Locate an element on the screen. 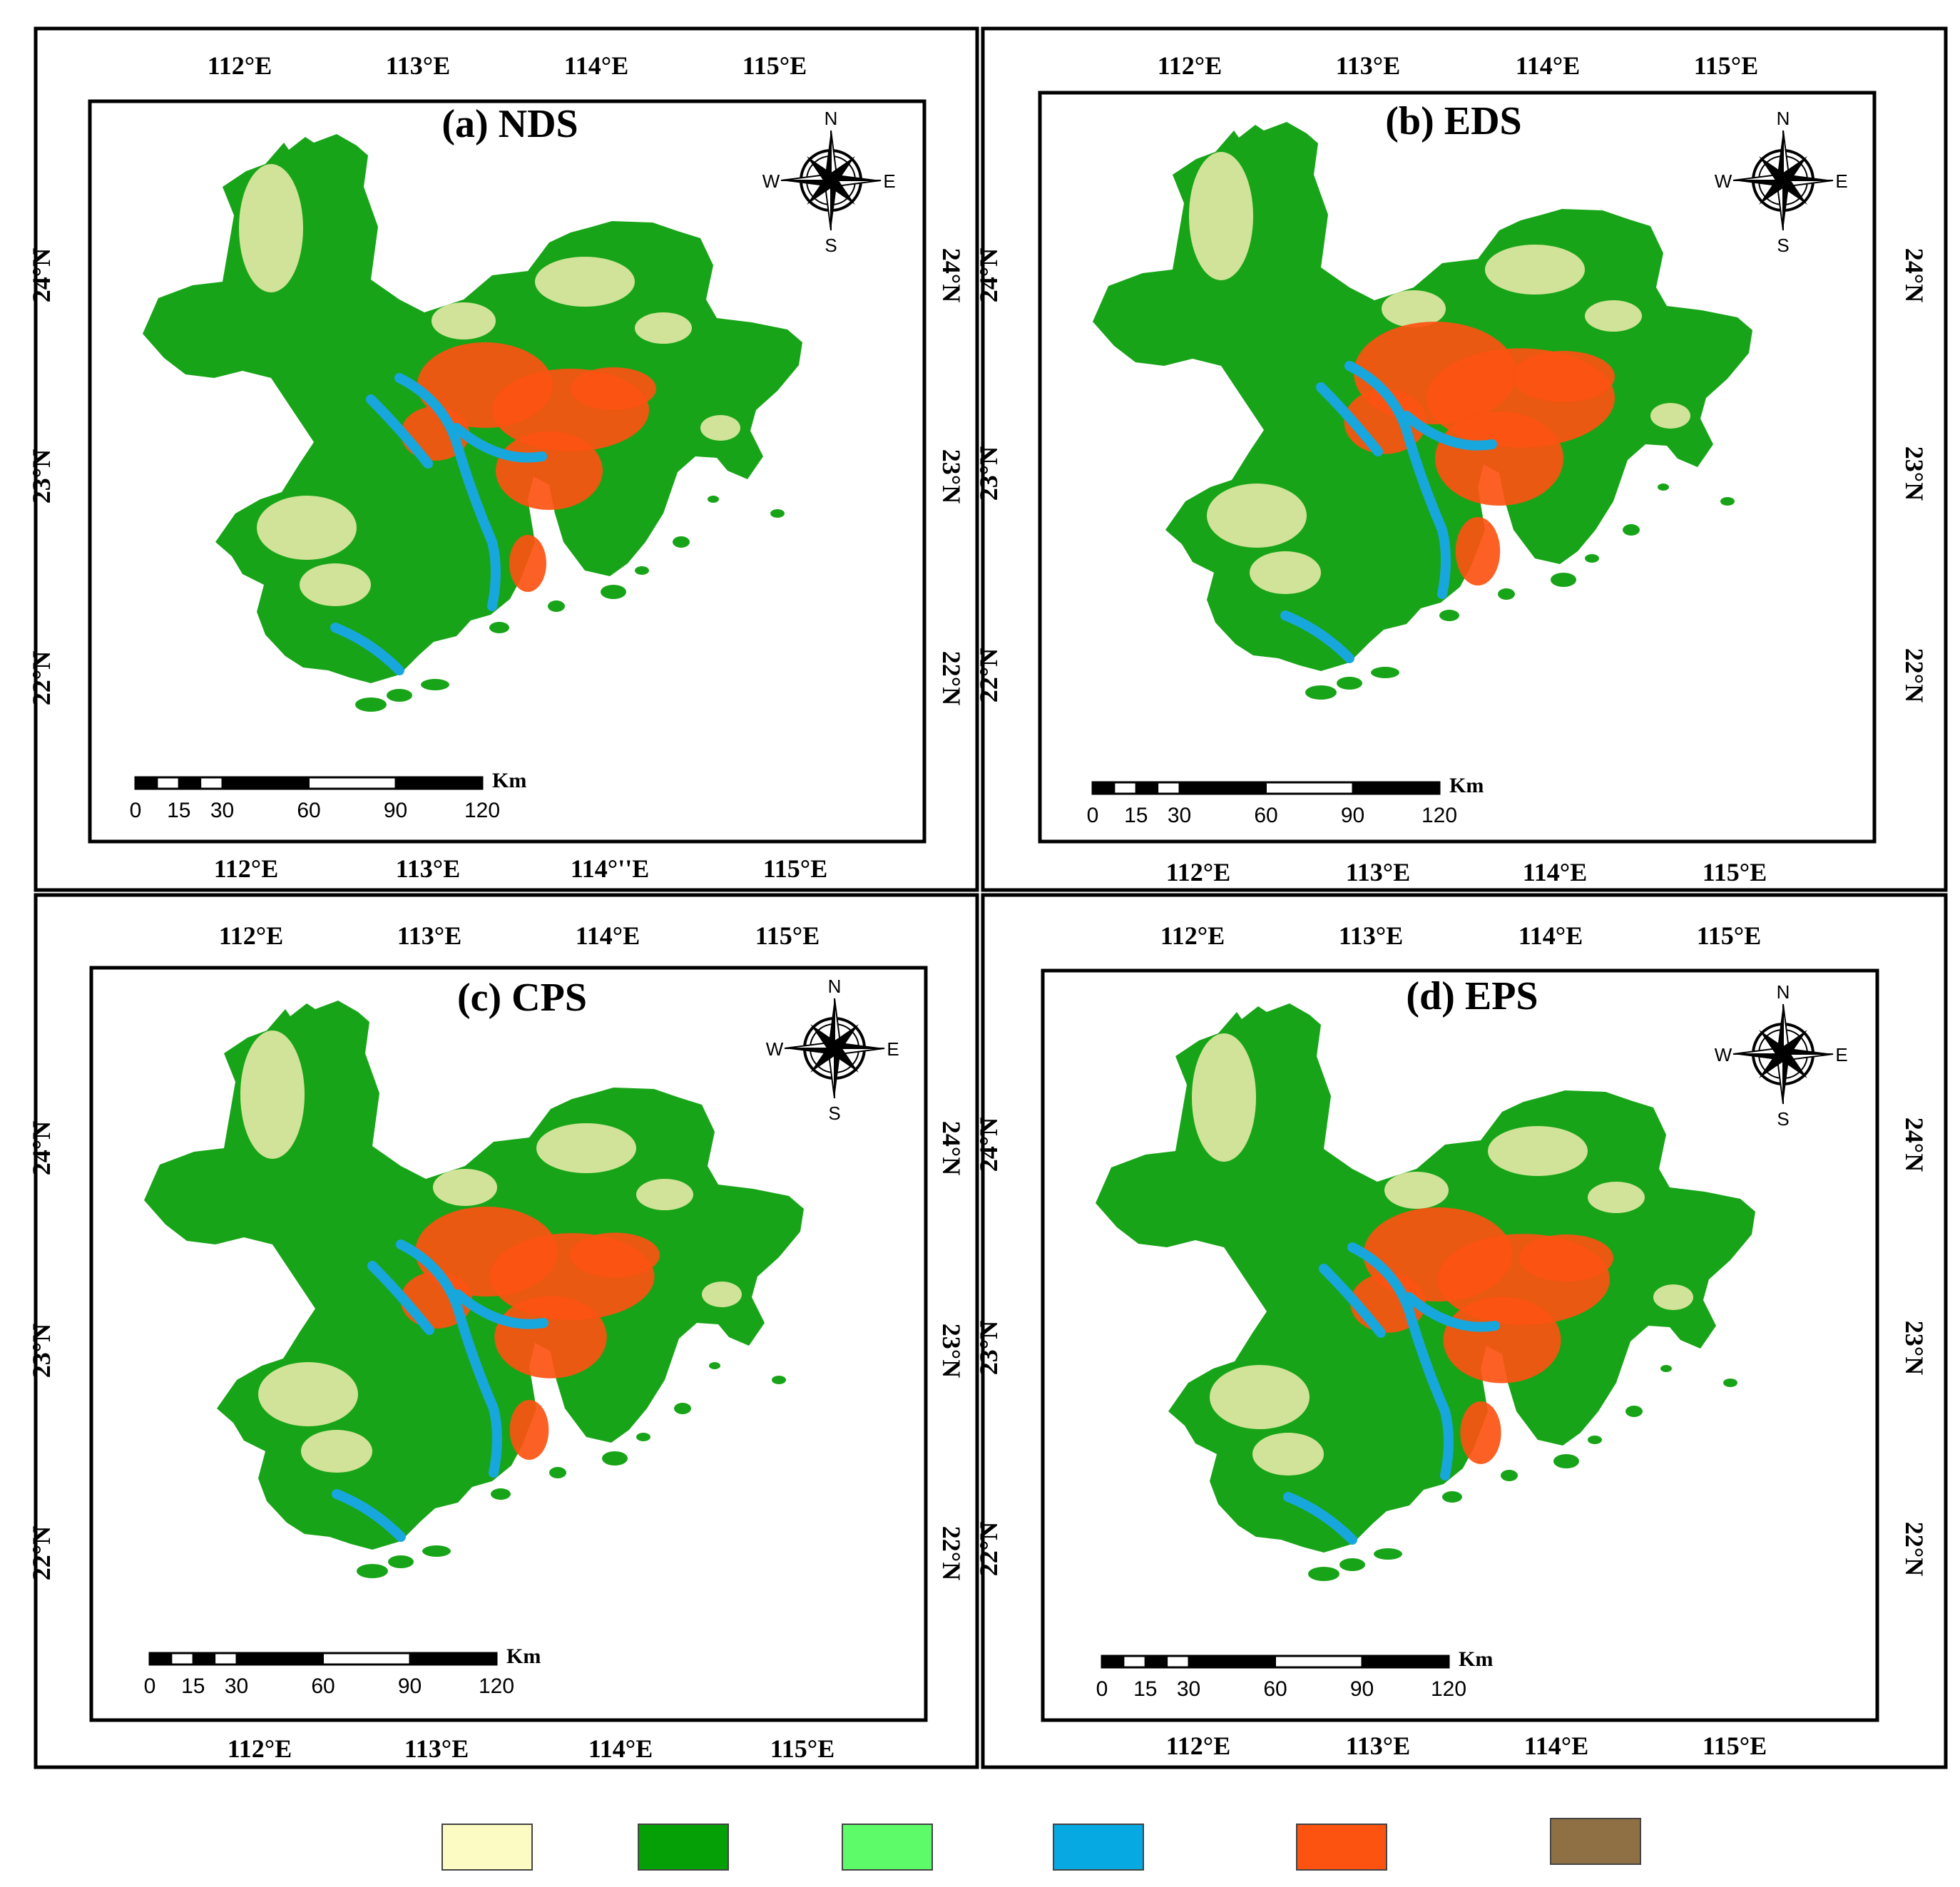  lat-label-right: 24°N is located at coordinates (1914, 1145).